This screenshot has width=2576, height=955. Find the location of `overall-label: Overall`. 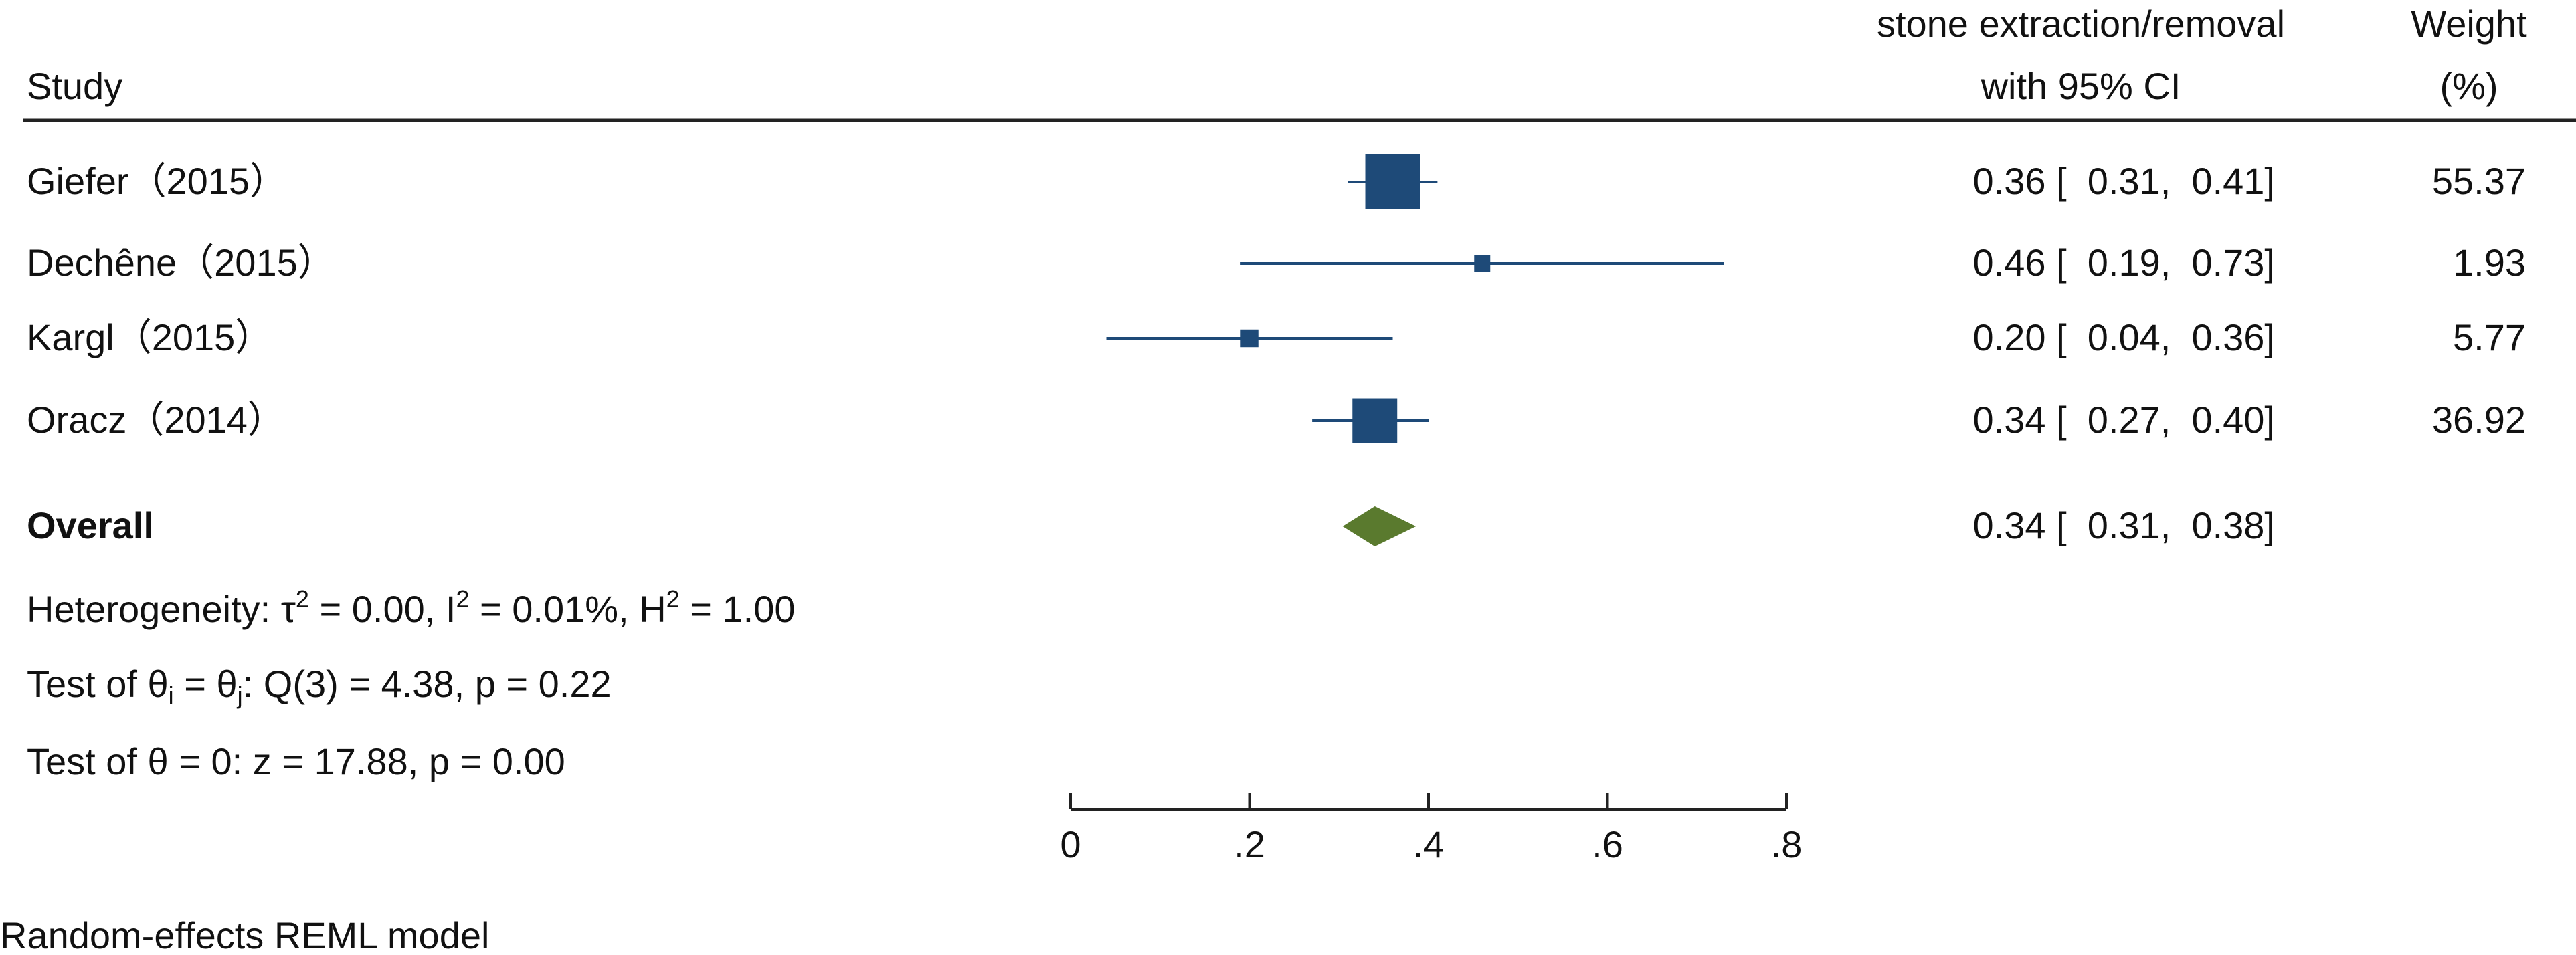

overall-label: Overall is located at coordinates (91, 525).